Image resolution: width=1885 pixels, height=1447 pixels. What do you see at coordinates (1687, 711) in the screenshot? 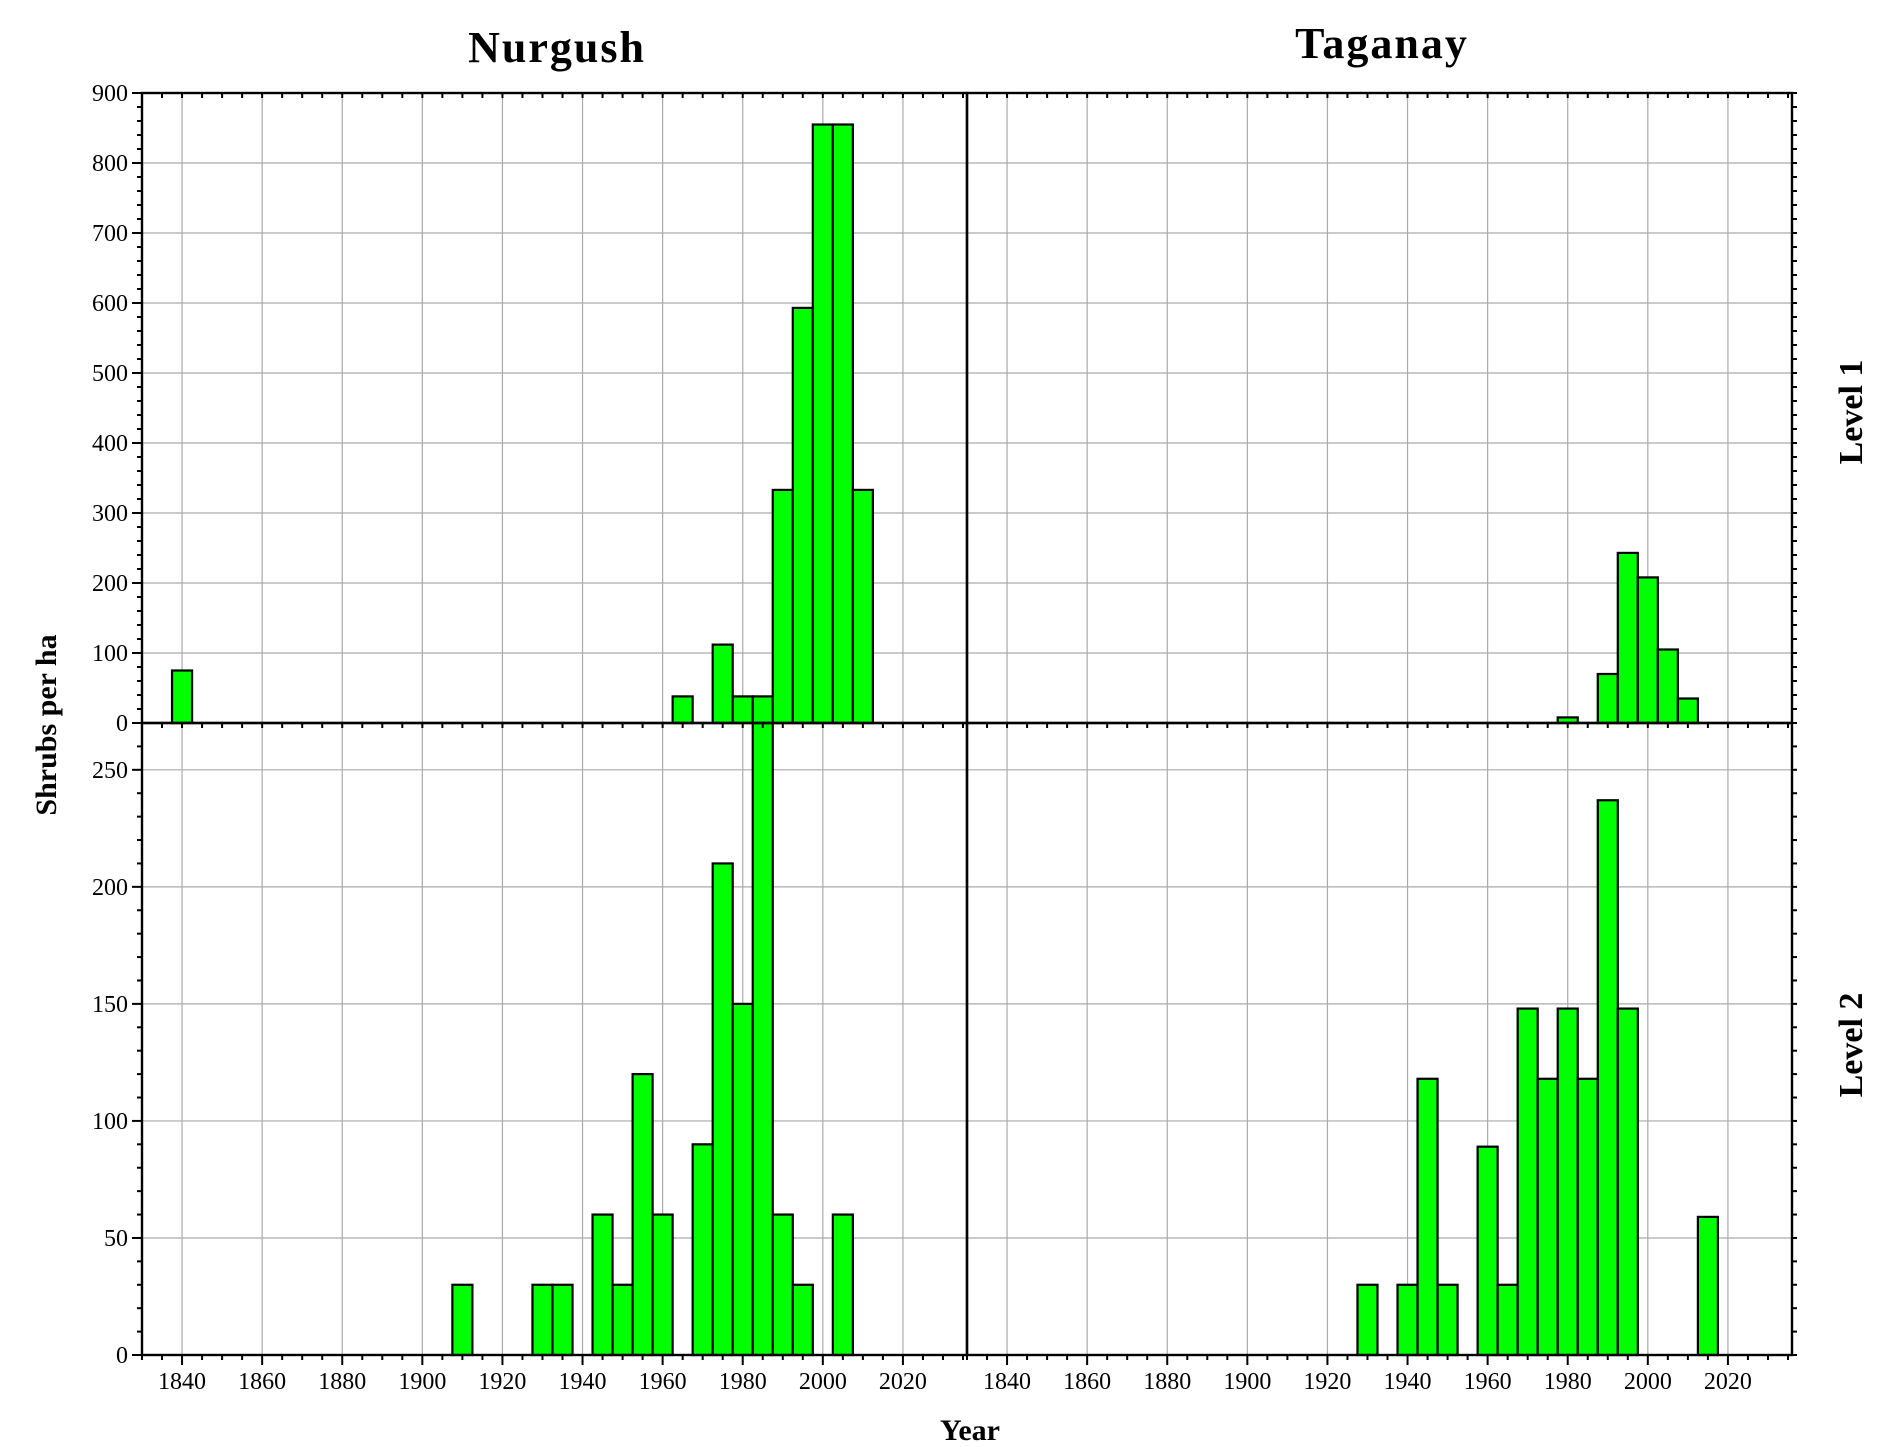
I see `bar-taganay-level-1-2010` at bounding box center [1687, 711].